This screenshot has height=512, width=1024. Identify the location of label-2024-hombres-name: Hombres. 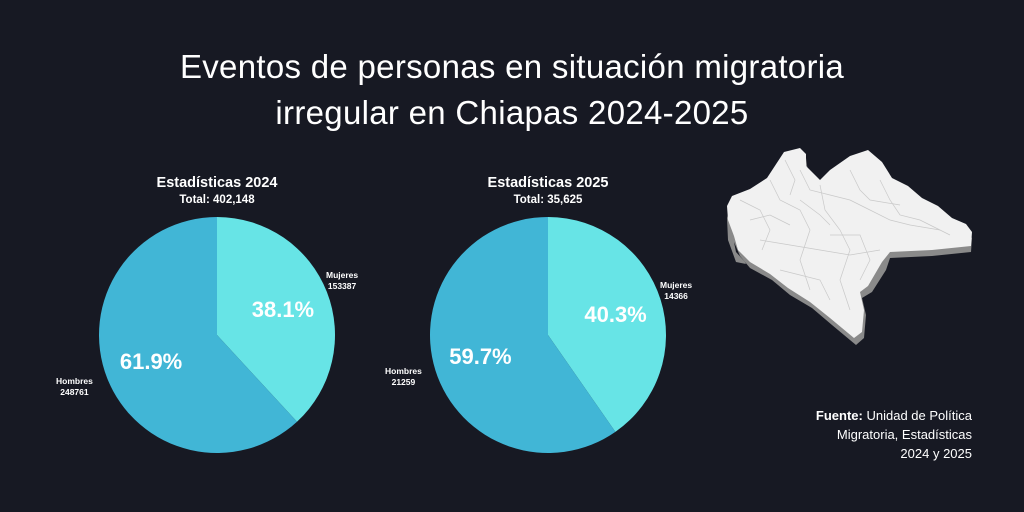
(74, 381).